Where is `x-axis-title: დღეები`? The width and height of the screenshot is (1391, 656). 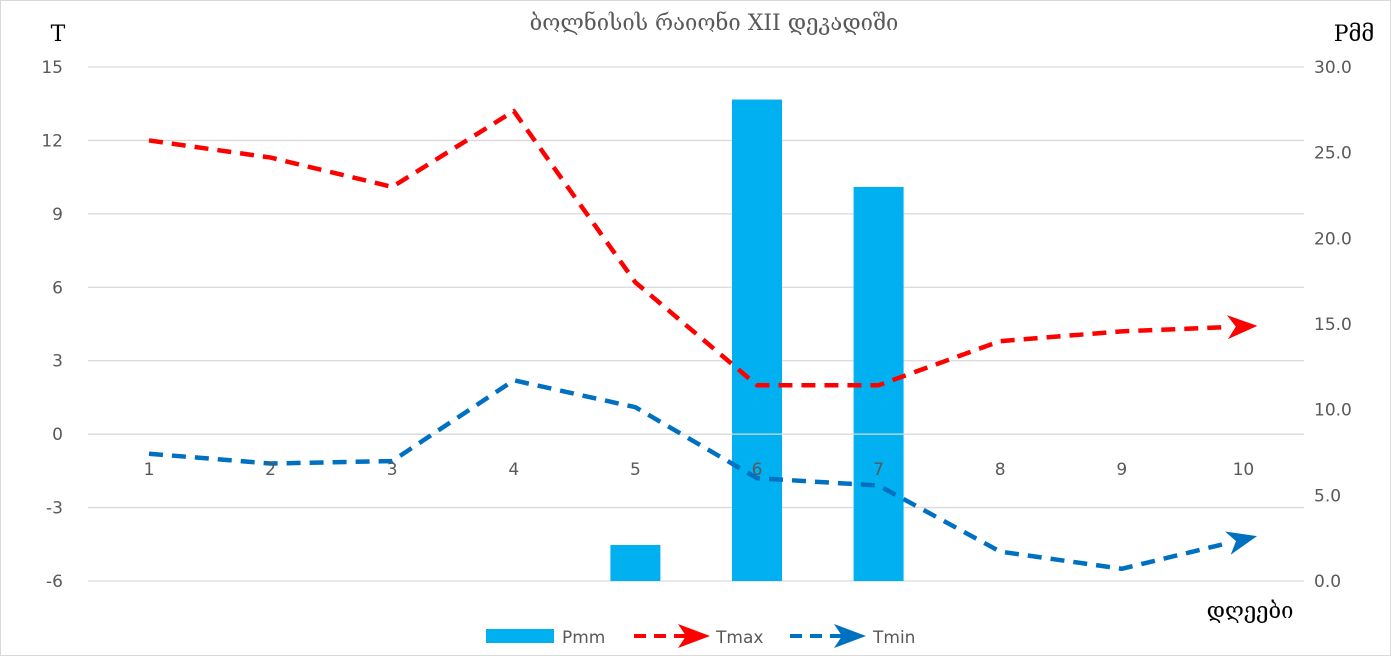
x-axis-title: დღეები is located at coordinates (1250, 611).